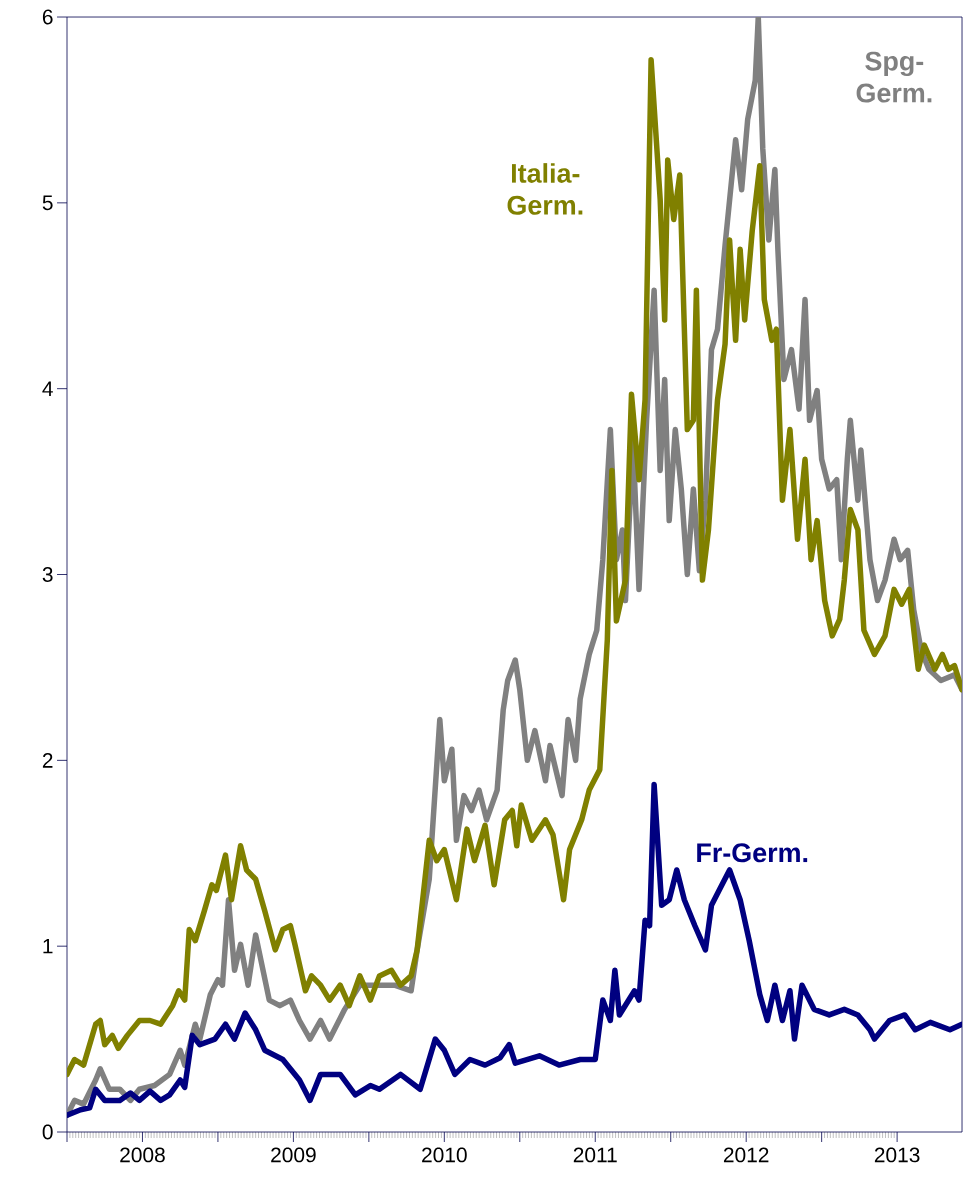 The width and height of the screenshot is (974, 1179). I want to click on y-tick-label: 2, so click(47, 760).